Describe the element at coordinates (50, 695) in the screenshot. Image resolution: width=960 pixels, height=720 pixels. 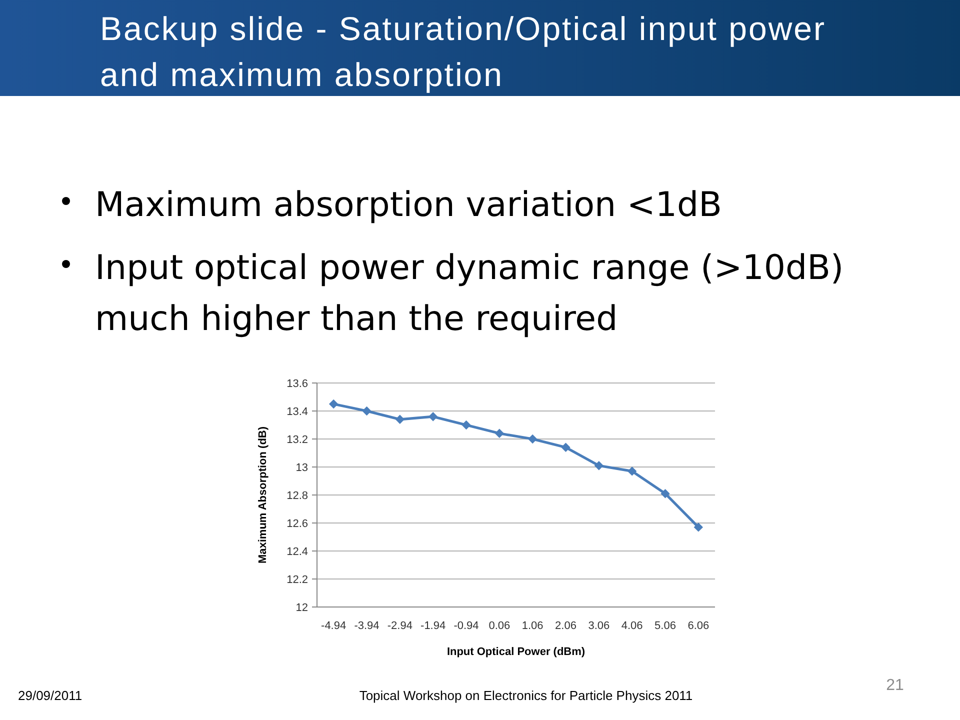
I see `text: 29/09/2011` at that location.